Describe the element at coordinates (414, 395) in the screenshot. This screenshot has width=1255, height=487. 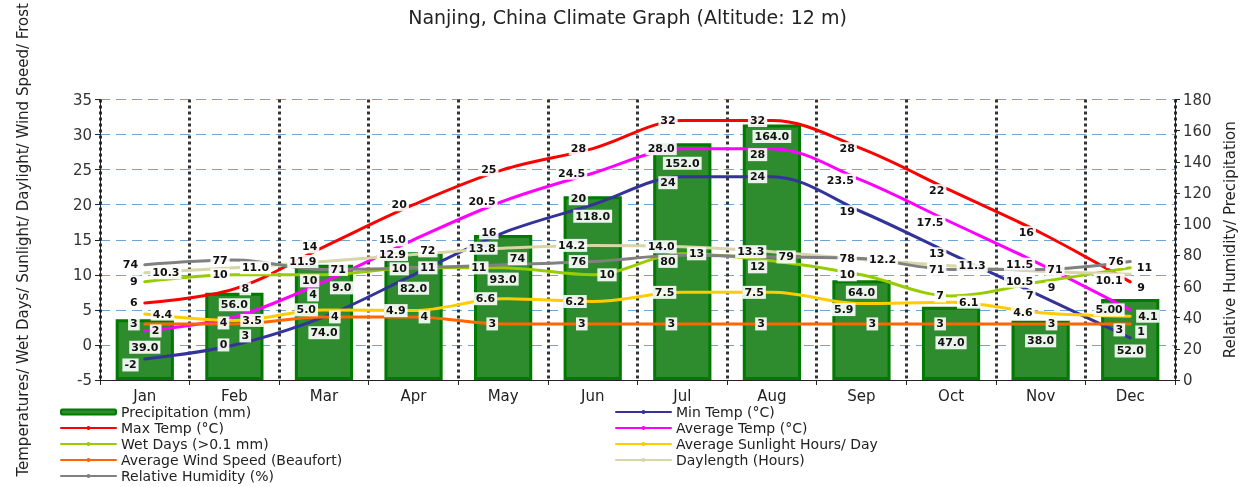
I see `x-tick-label: Apr` at that location.